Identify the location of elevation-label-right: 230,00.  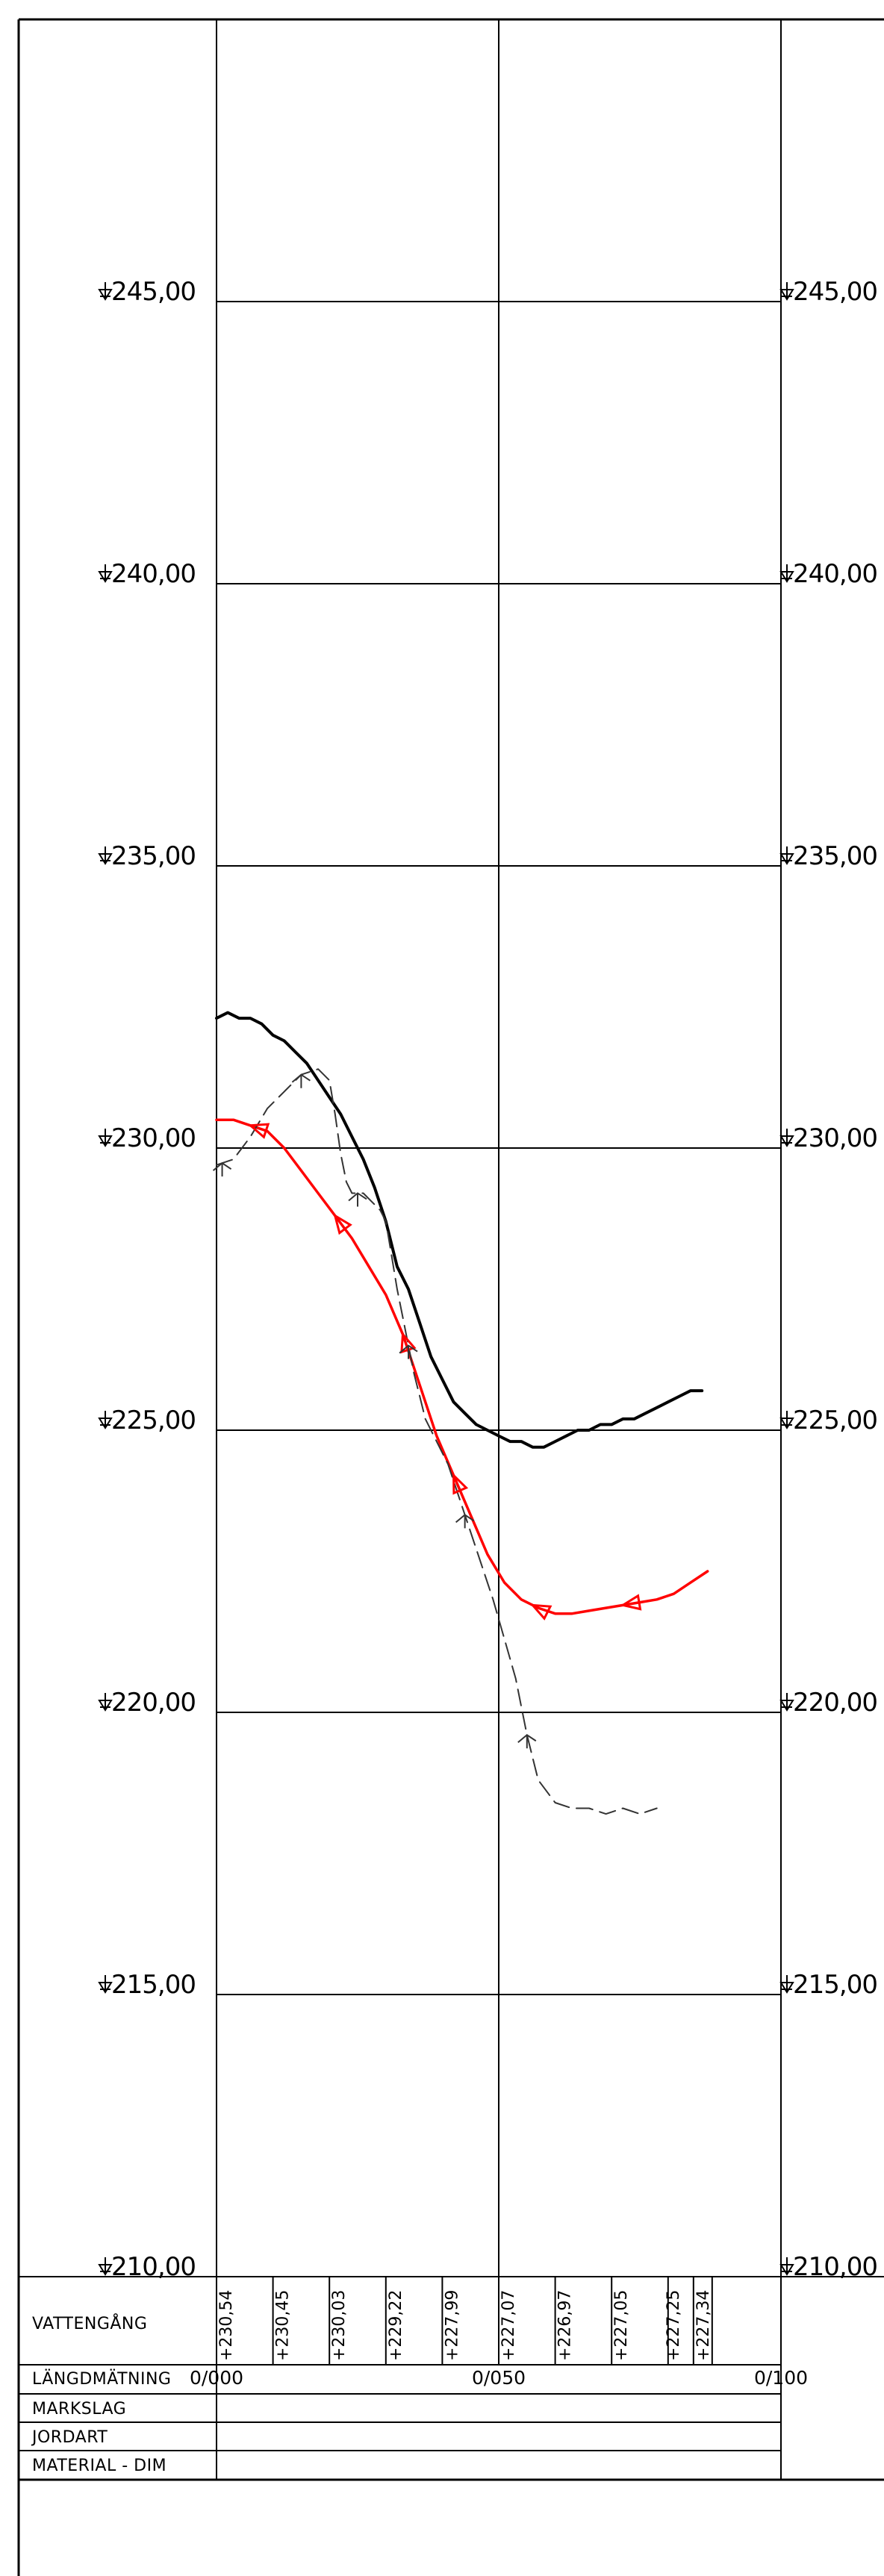
(835, 1138).